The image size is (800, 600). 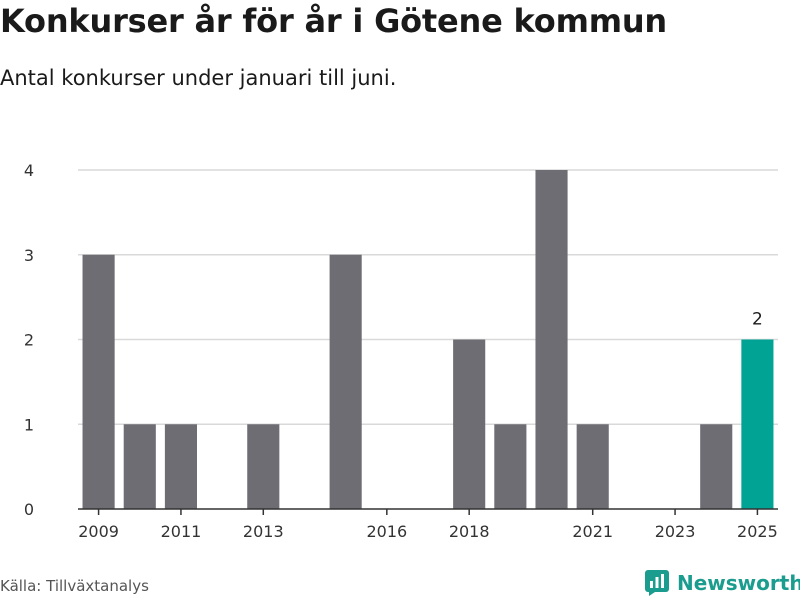 I want to click on y-tick-label: 2, so click(x=29, y=340).